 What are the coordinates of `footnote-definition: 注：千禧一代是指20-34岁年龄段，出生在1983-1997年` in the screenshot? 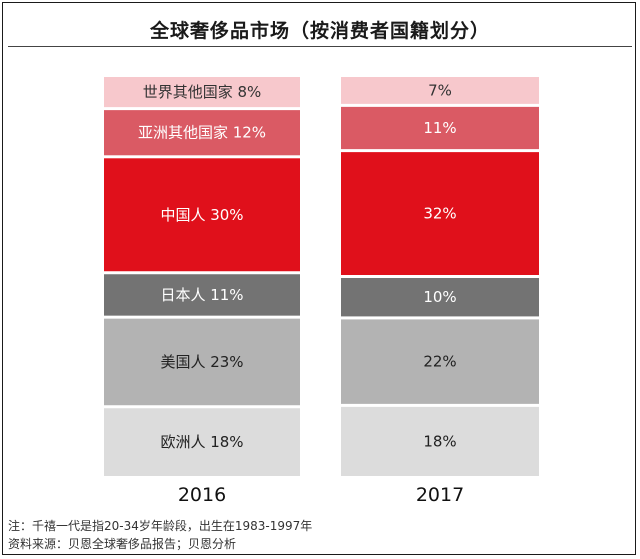 It's located at (160, 526).